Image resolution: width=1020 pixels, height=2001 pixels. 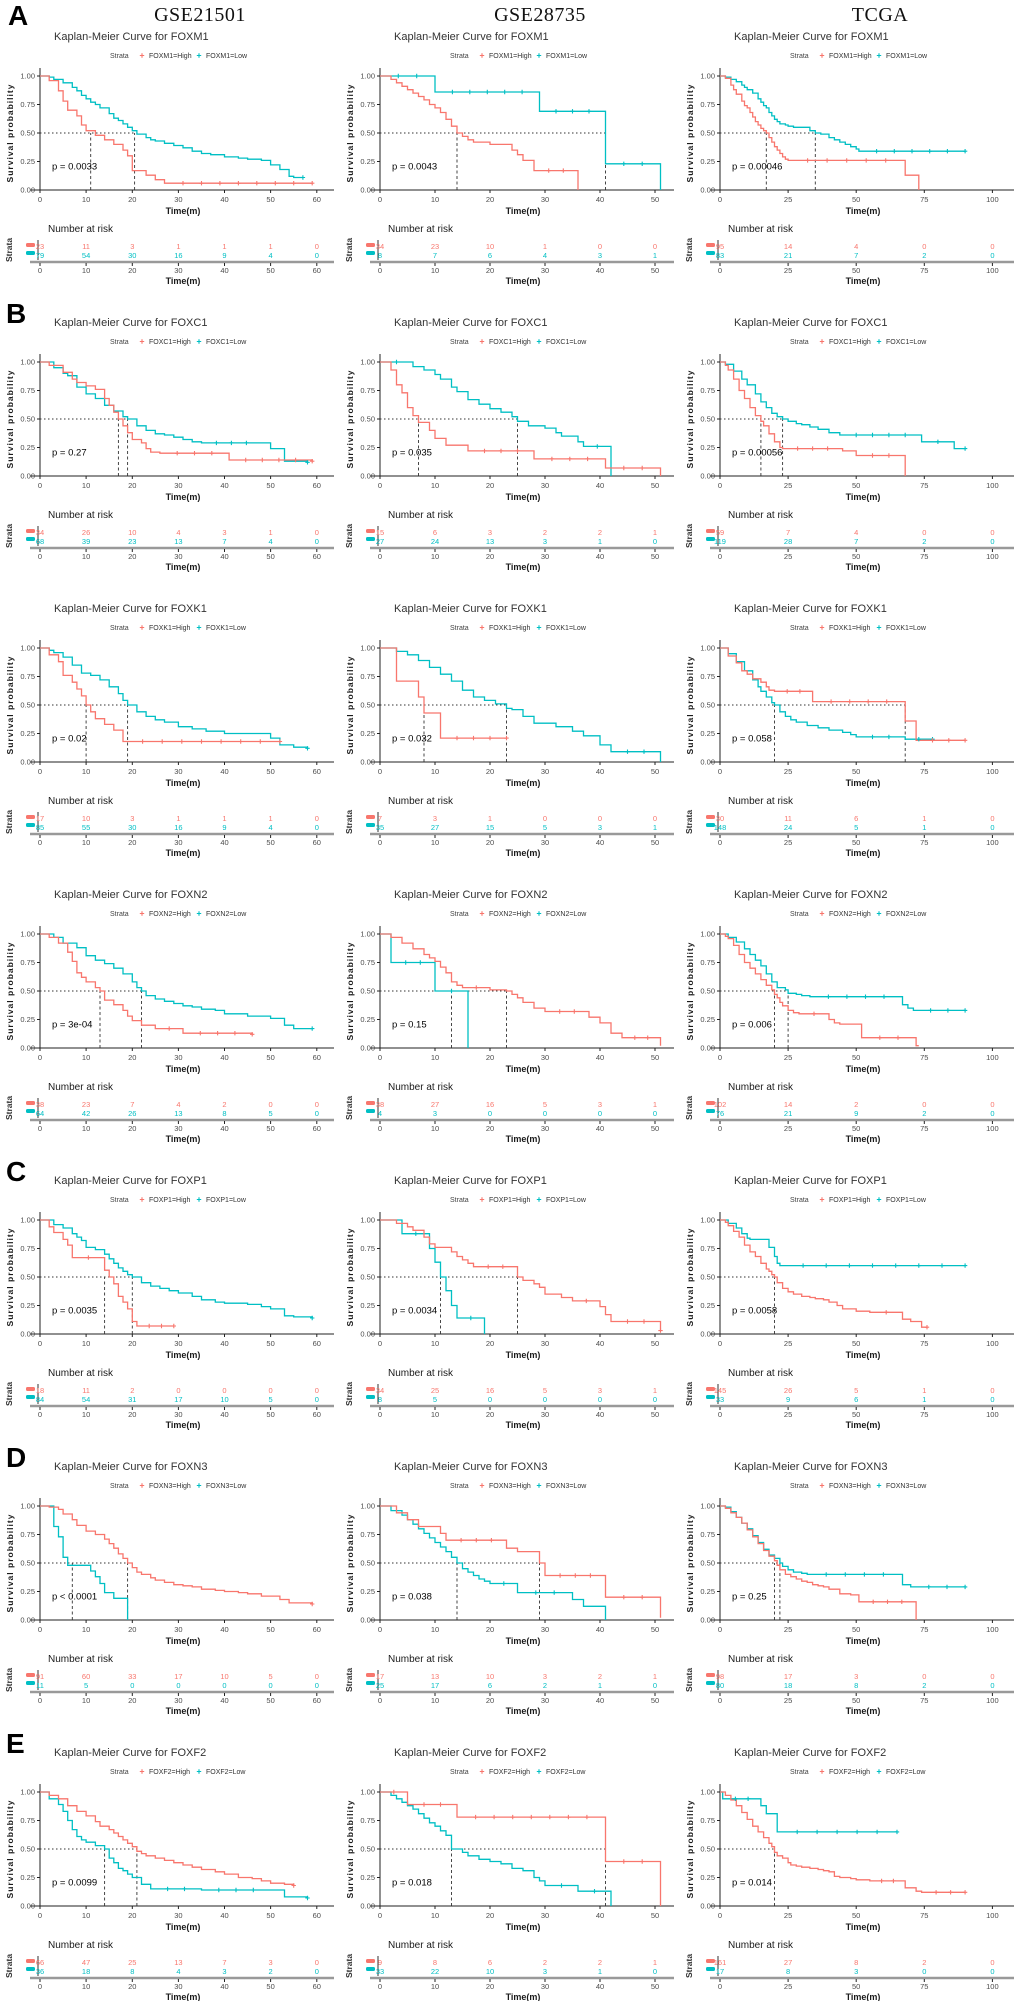 I want to click on pvalue-label: p = 0.25, so click(x=749, y=1597).